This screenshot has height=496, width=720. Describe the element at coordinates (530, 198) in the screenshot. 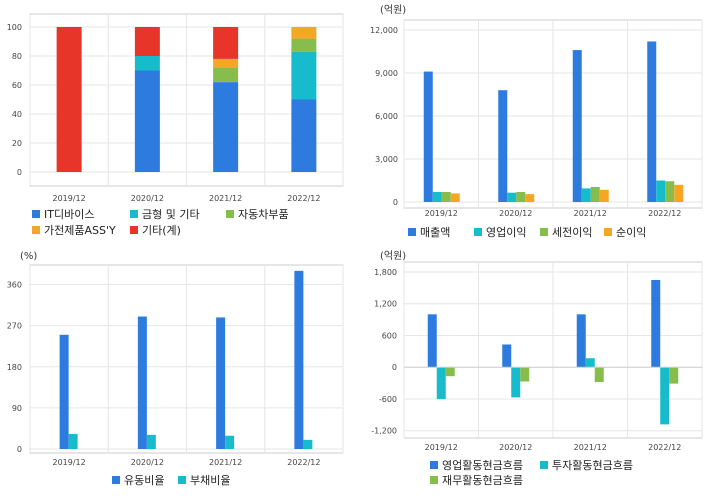

I see `bar-순이익-2020/12` at that location.